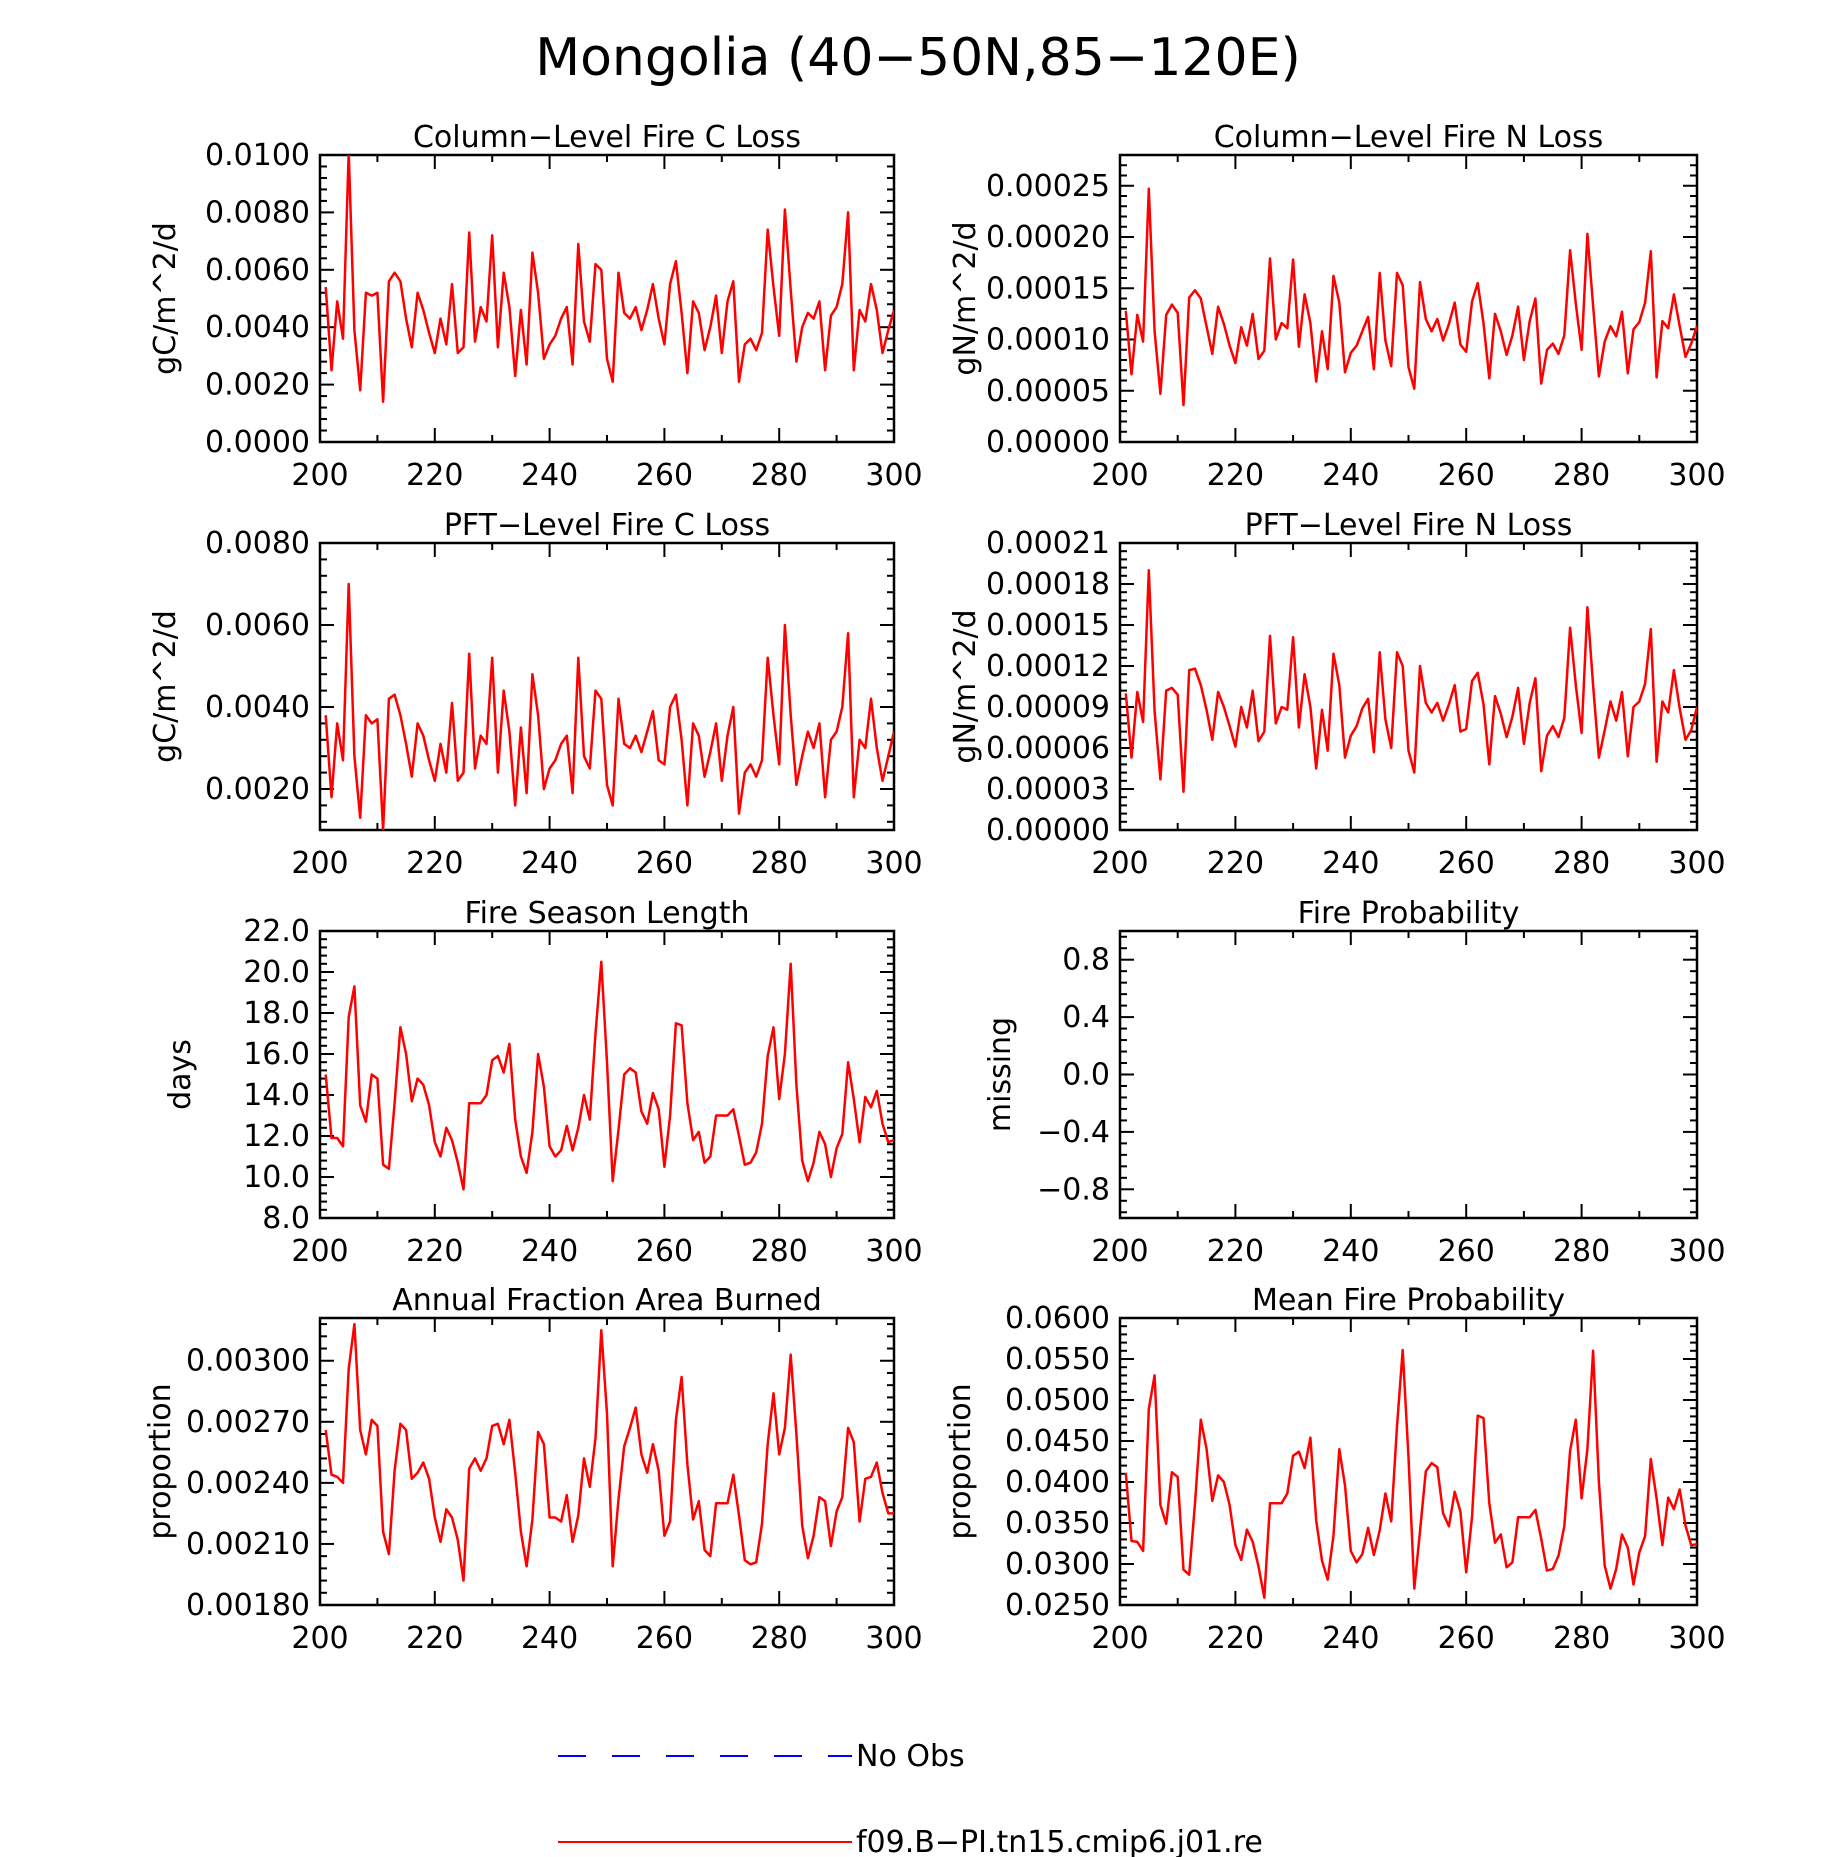 Image resolution: width=1836 pixels, height=1857 pixels. Describe the element at coordinates (1048, 543) in the screenshot. I see `y-tick-label: 0.00021` at that location.